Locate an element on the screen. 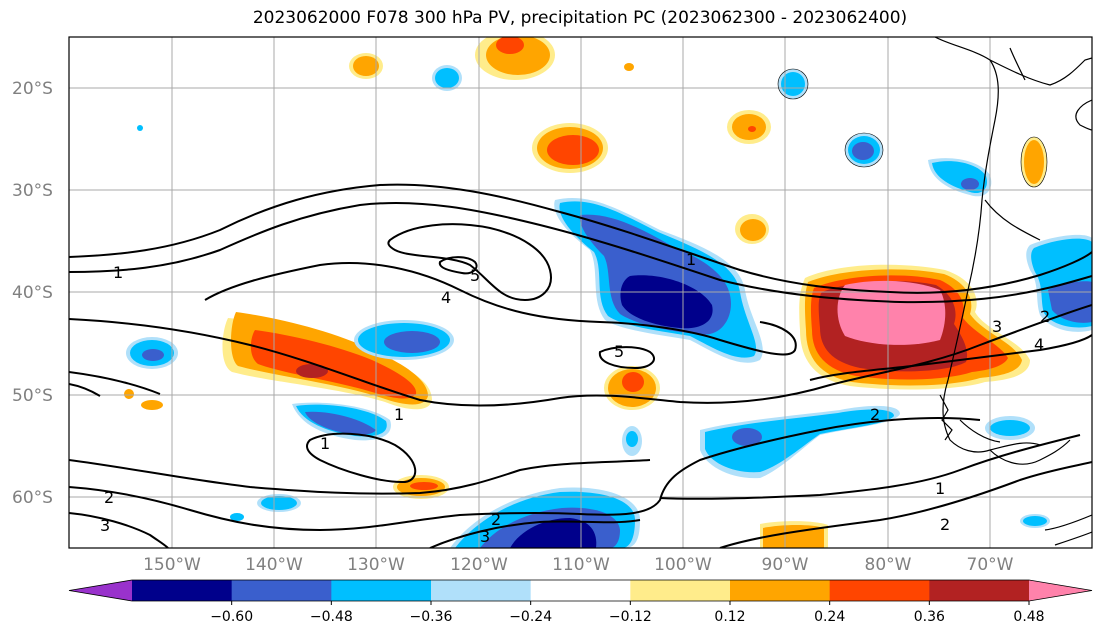 Image resolution: width=1103 pixels, height=641 pixels. lon-label: 70°W is located at coordinates (990, 565).